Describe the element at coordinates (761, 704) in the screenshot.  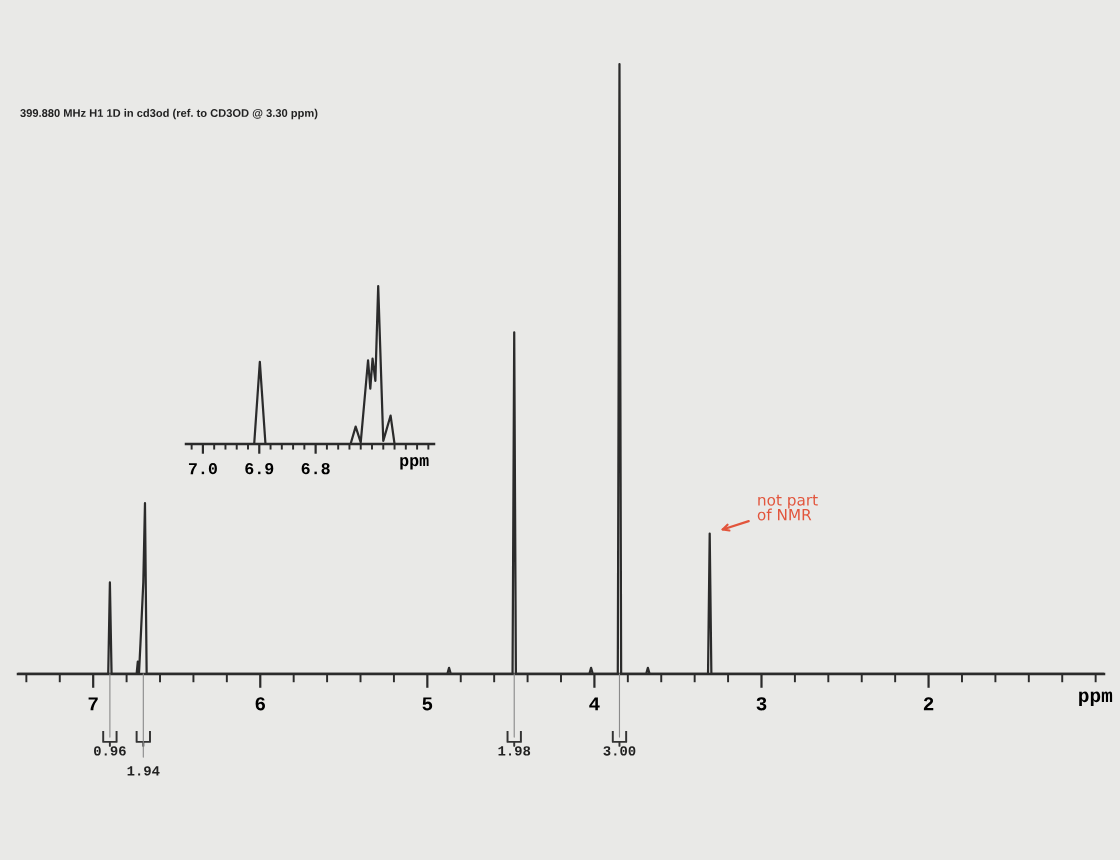
I see `x-tick-label: 3` at that location.